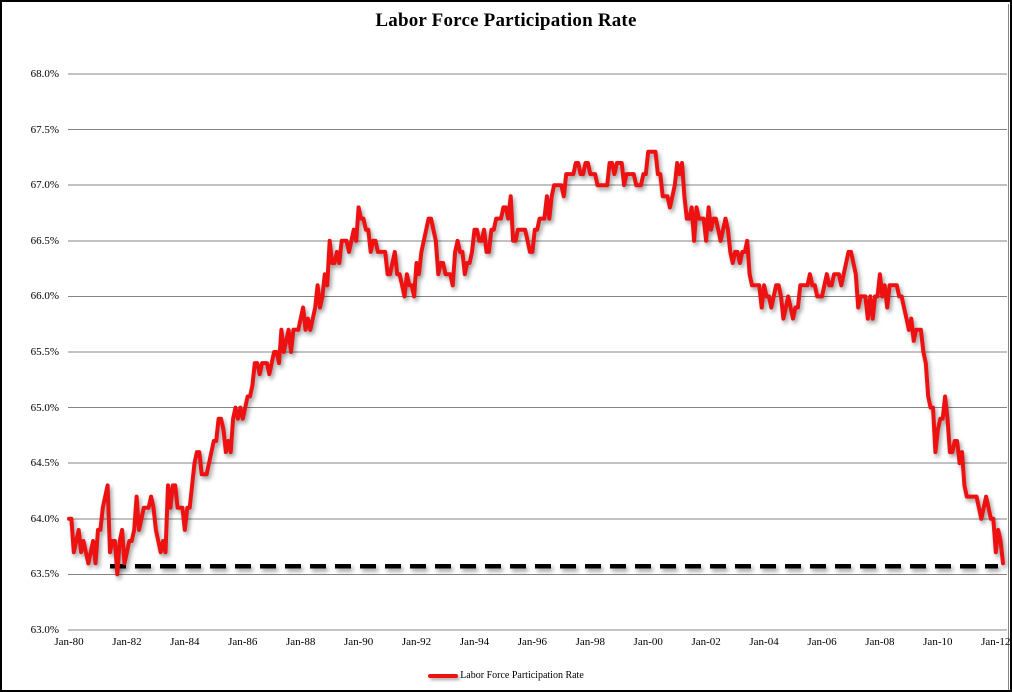 The image size is (1012, 692). I want to click on y-tick-label: 65.0%, so click(44, 407).